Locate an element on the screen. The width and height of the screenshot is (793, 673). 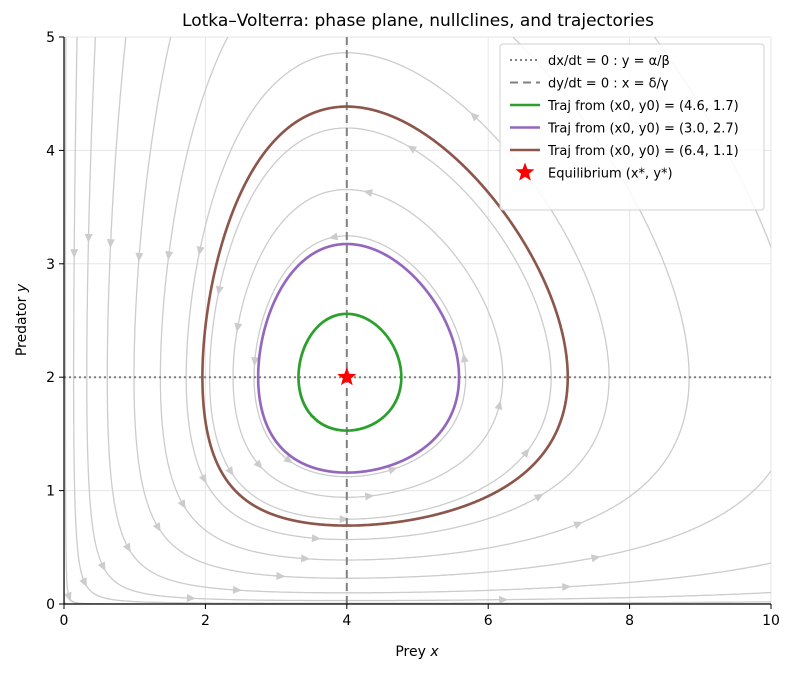
legend-label: dy/dt = 0 : x = δ/γ is located at coordinates (608, 84).